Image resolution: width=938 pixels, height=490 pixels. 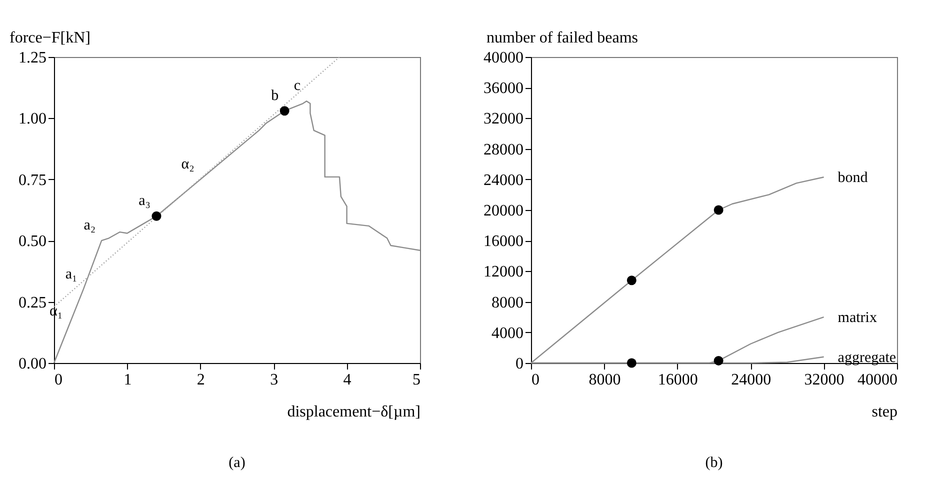 I want to click on y-tick-label: 28000, so click(x=504, y=149).